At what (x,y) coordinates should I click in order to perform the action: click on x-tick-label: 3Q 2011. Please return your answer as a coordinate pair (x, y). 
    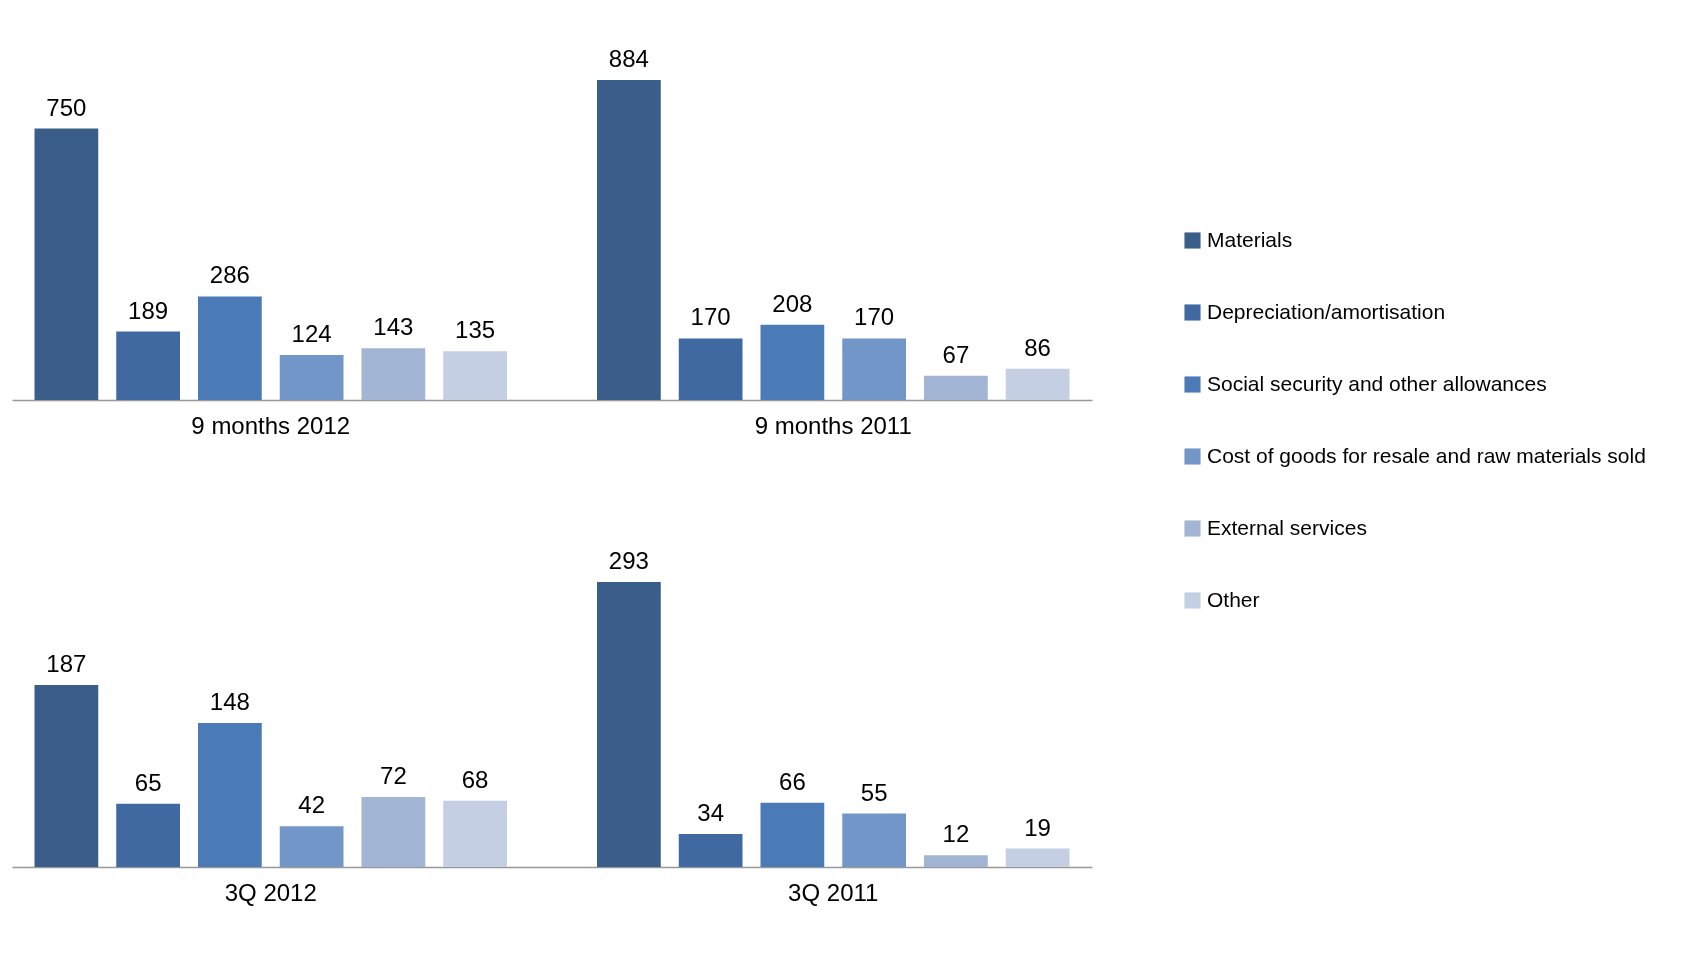
    Looking at the image, I should click on (833, 892).